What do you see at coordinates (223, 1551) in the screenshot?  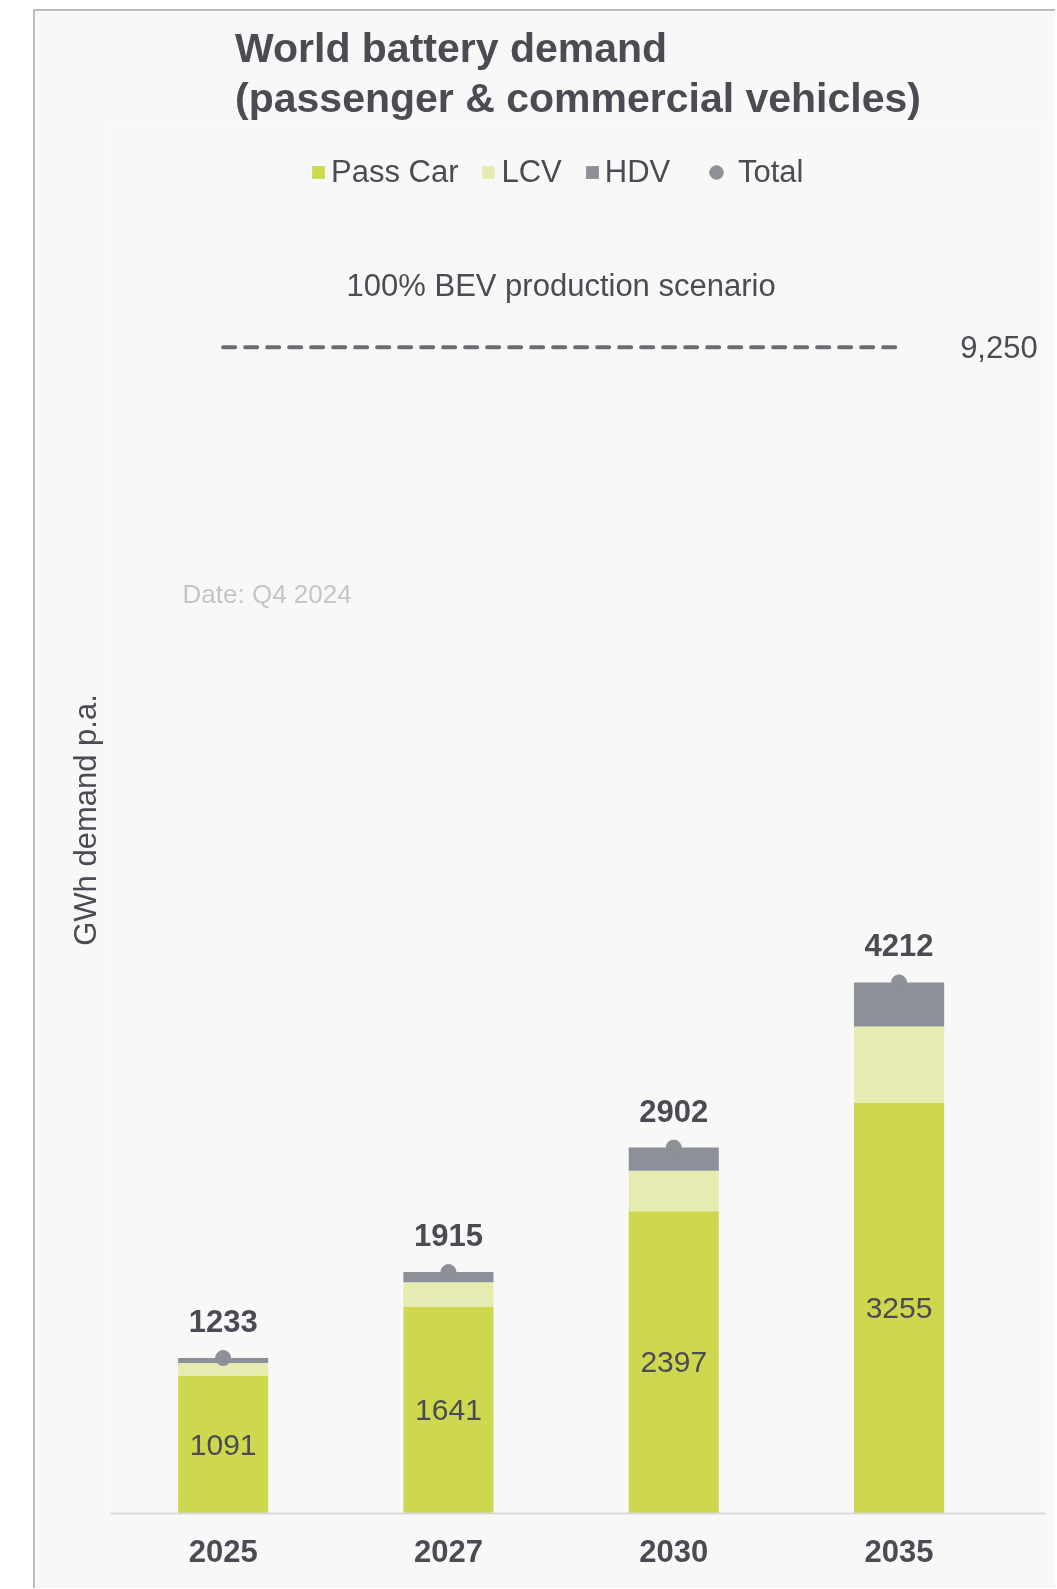 I see `x-tick-label: 2025` at bounding box center [223, 1551].